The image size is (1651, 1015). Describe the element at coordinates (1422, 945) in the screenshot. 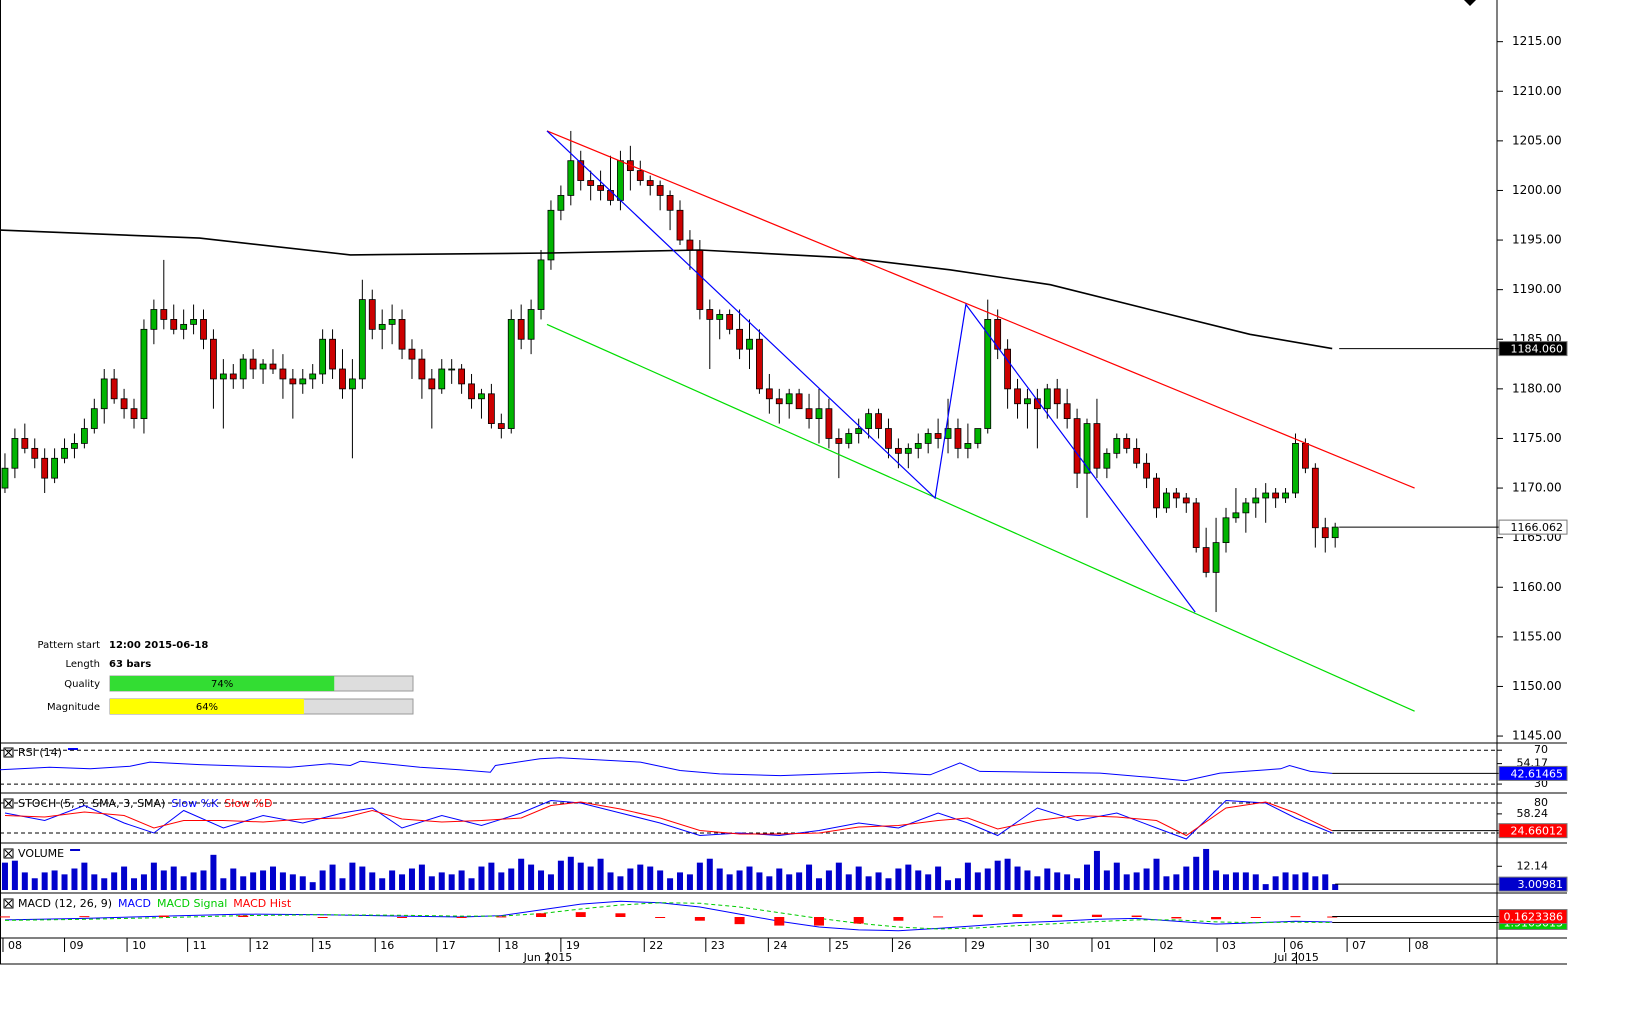

I see `x-tick-label: 08` at that location.